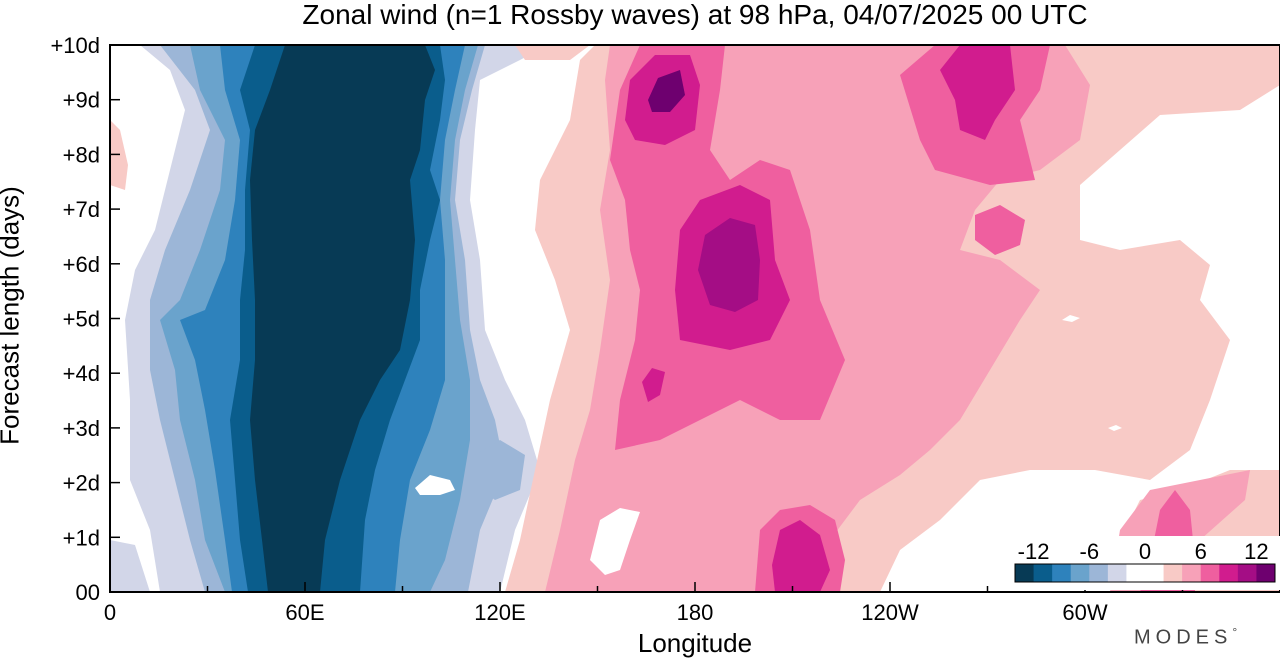  I want to click on colorbar-label: 0, so click(1145, 551).